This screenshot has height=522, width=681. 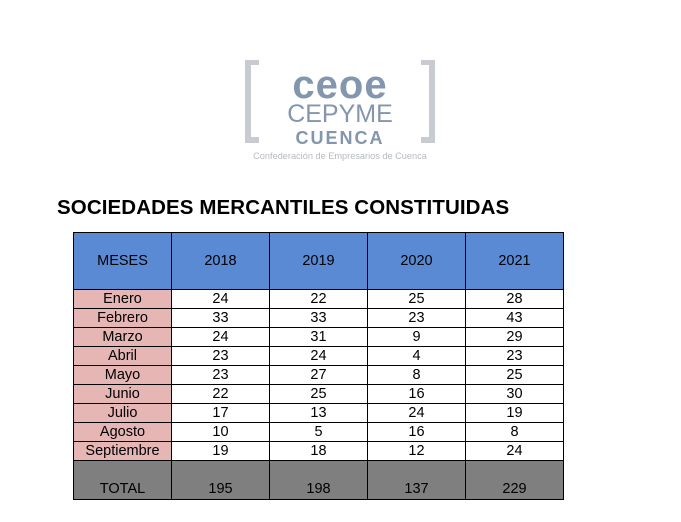 I want to click on table-header: MESES 2018 2019 2020 2021, so click(x=318, y=261).